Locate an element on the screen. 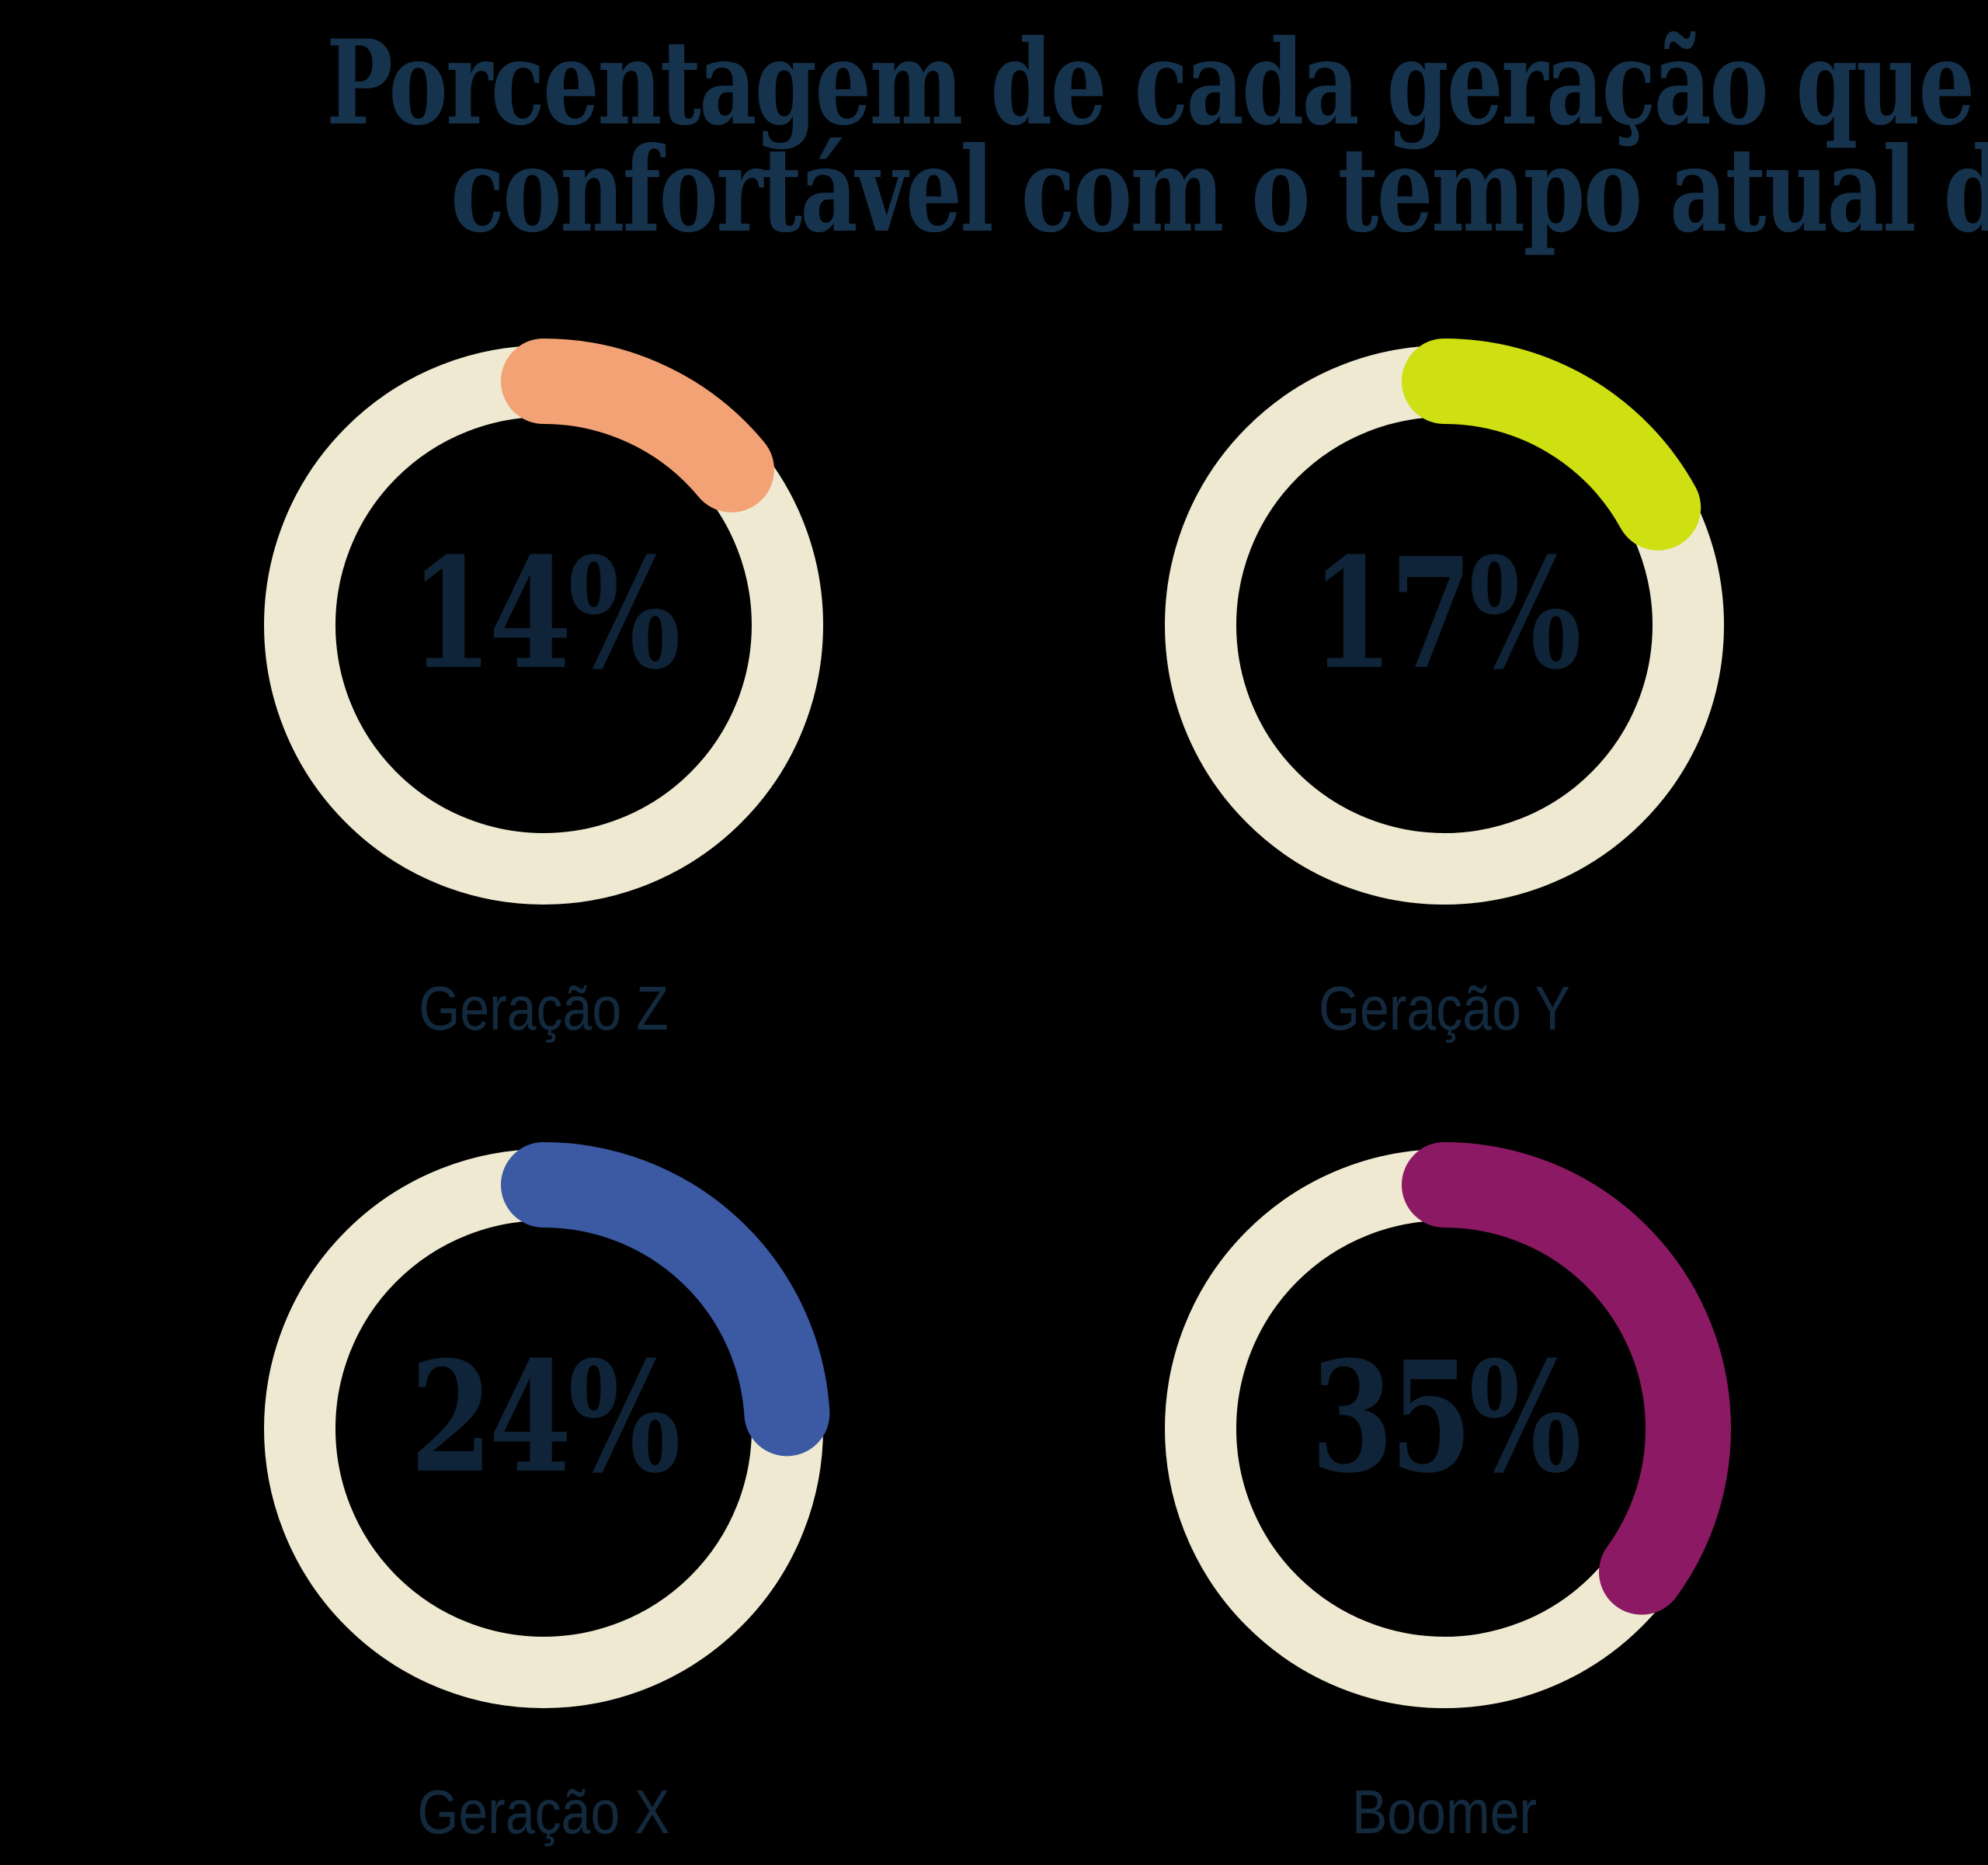  donut-value: 14% is located at coordinates (545, 614).